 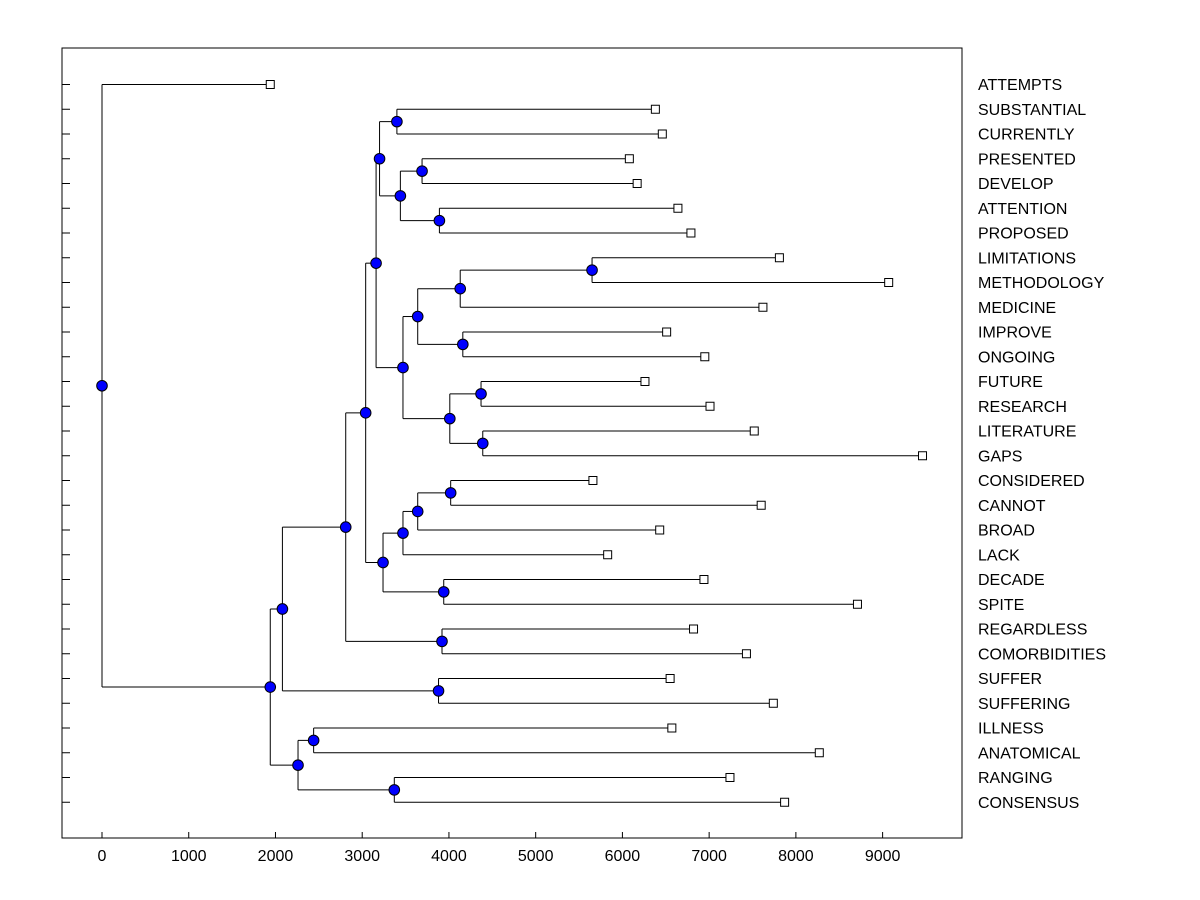 I want to click on x-tick-label: 3000, so click(x=362, y=856).